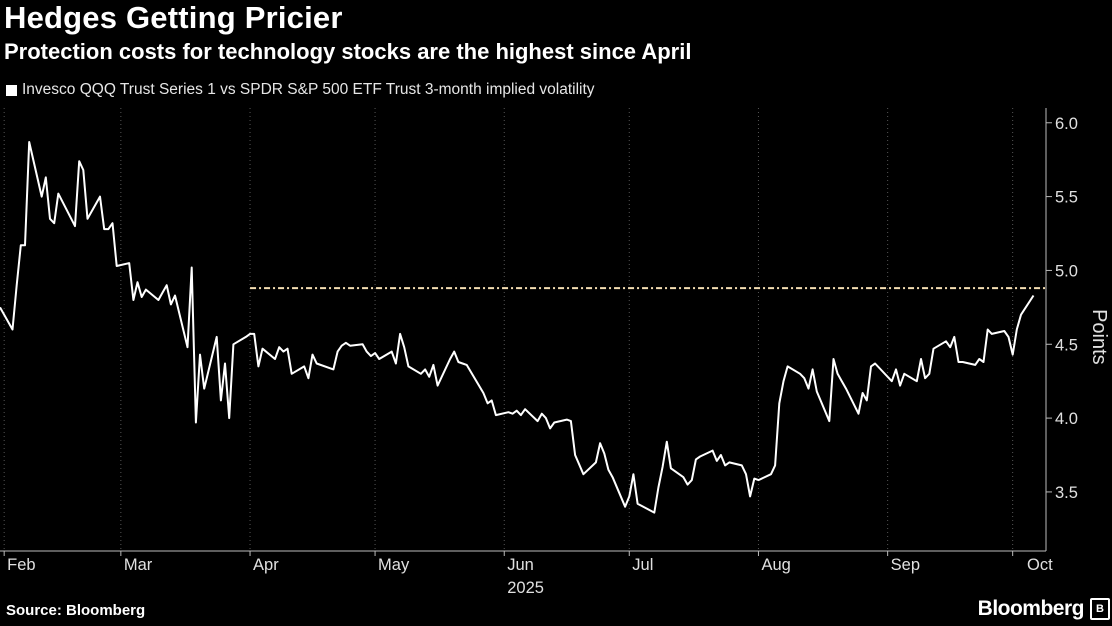 The width and height of the screenshot is (1112, 626). I want to click on x-tick-label: May, so click(394, 565).